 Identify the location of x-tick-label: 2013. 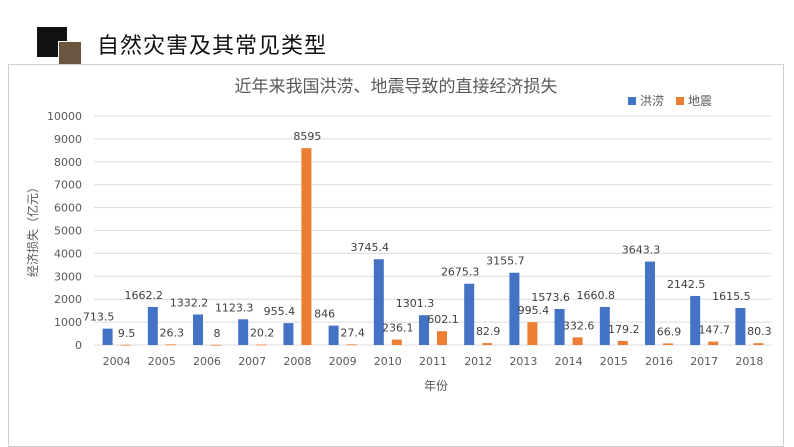
(523, 361).